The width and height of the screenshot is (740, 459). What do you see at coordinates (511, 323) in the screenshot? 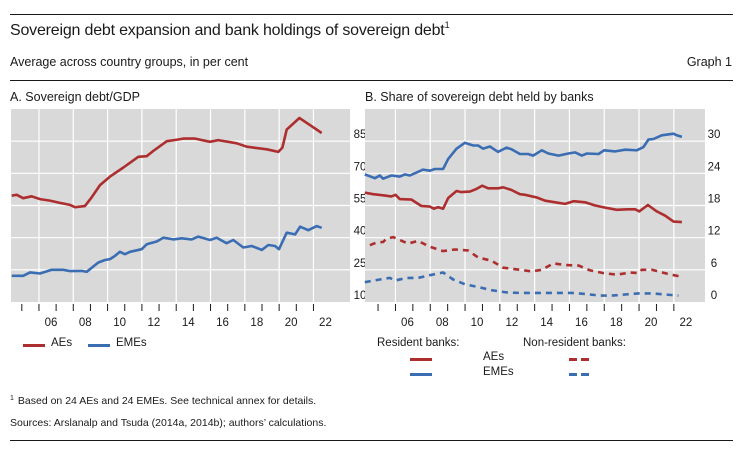
I see `panel-b-xtick-label: 12` at bounding box center [511, 323].